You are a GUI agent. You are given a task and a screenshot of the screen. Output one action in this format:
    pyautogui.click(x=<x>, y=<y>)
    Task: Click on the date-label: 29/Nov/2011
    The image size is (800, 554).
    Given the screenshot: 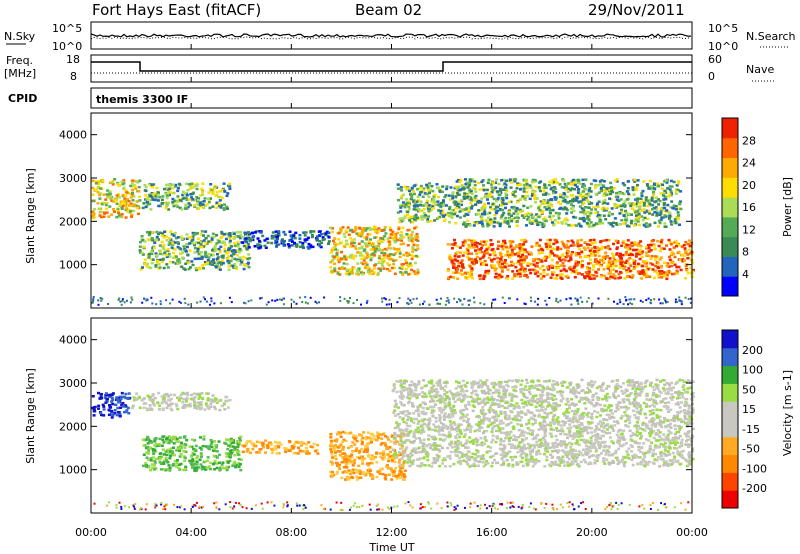 What is the action you would take?
    pyautogui.click(x=636, y=10)
    